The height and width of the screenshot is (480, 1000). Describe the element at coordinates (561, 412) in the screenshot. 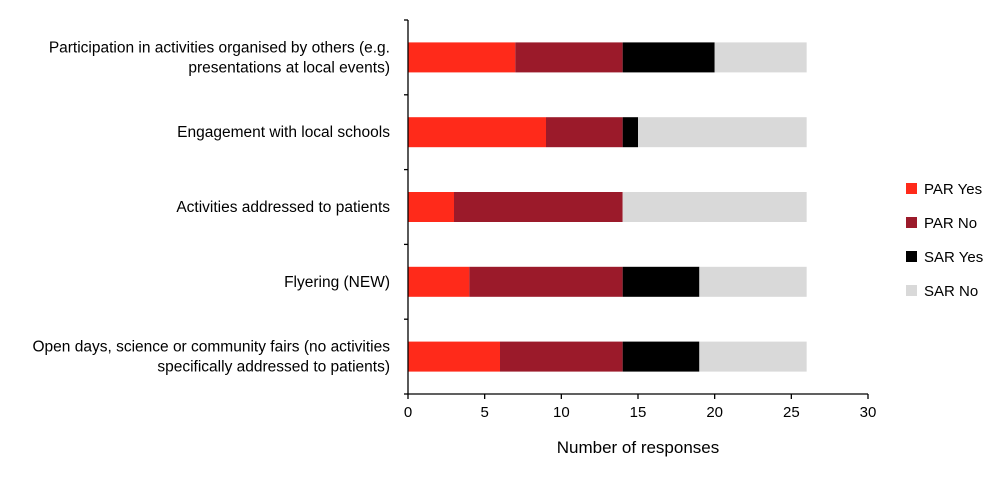

I see `x-tick-label: 10` at that location.